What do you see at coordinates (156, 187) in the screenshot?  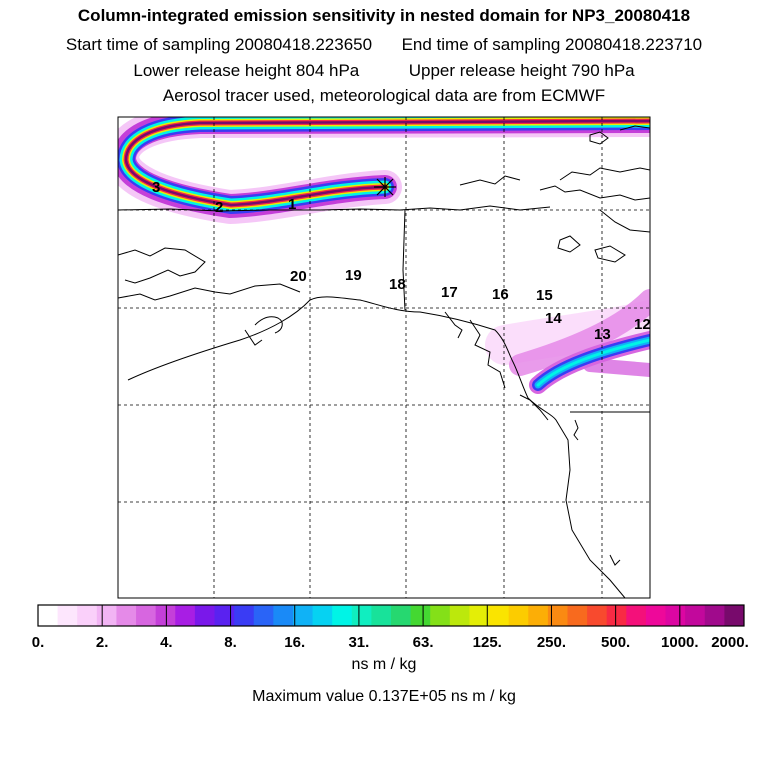 I see `day-label: 3` at bounding box center [156, 187].